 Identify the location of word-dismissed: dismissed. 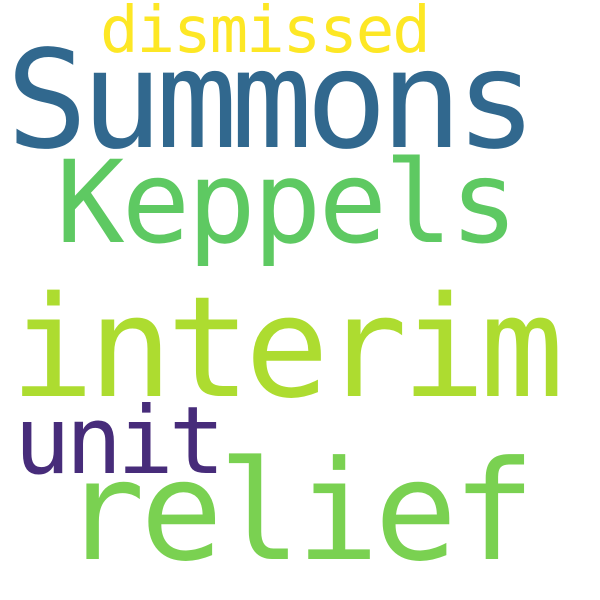
(265, 34).